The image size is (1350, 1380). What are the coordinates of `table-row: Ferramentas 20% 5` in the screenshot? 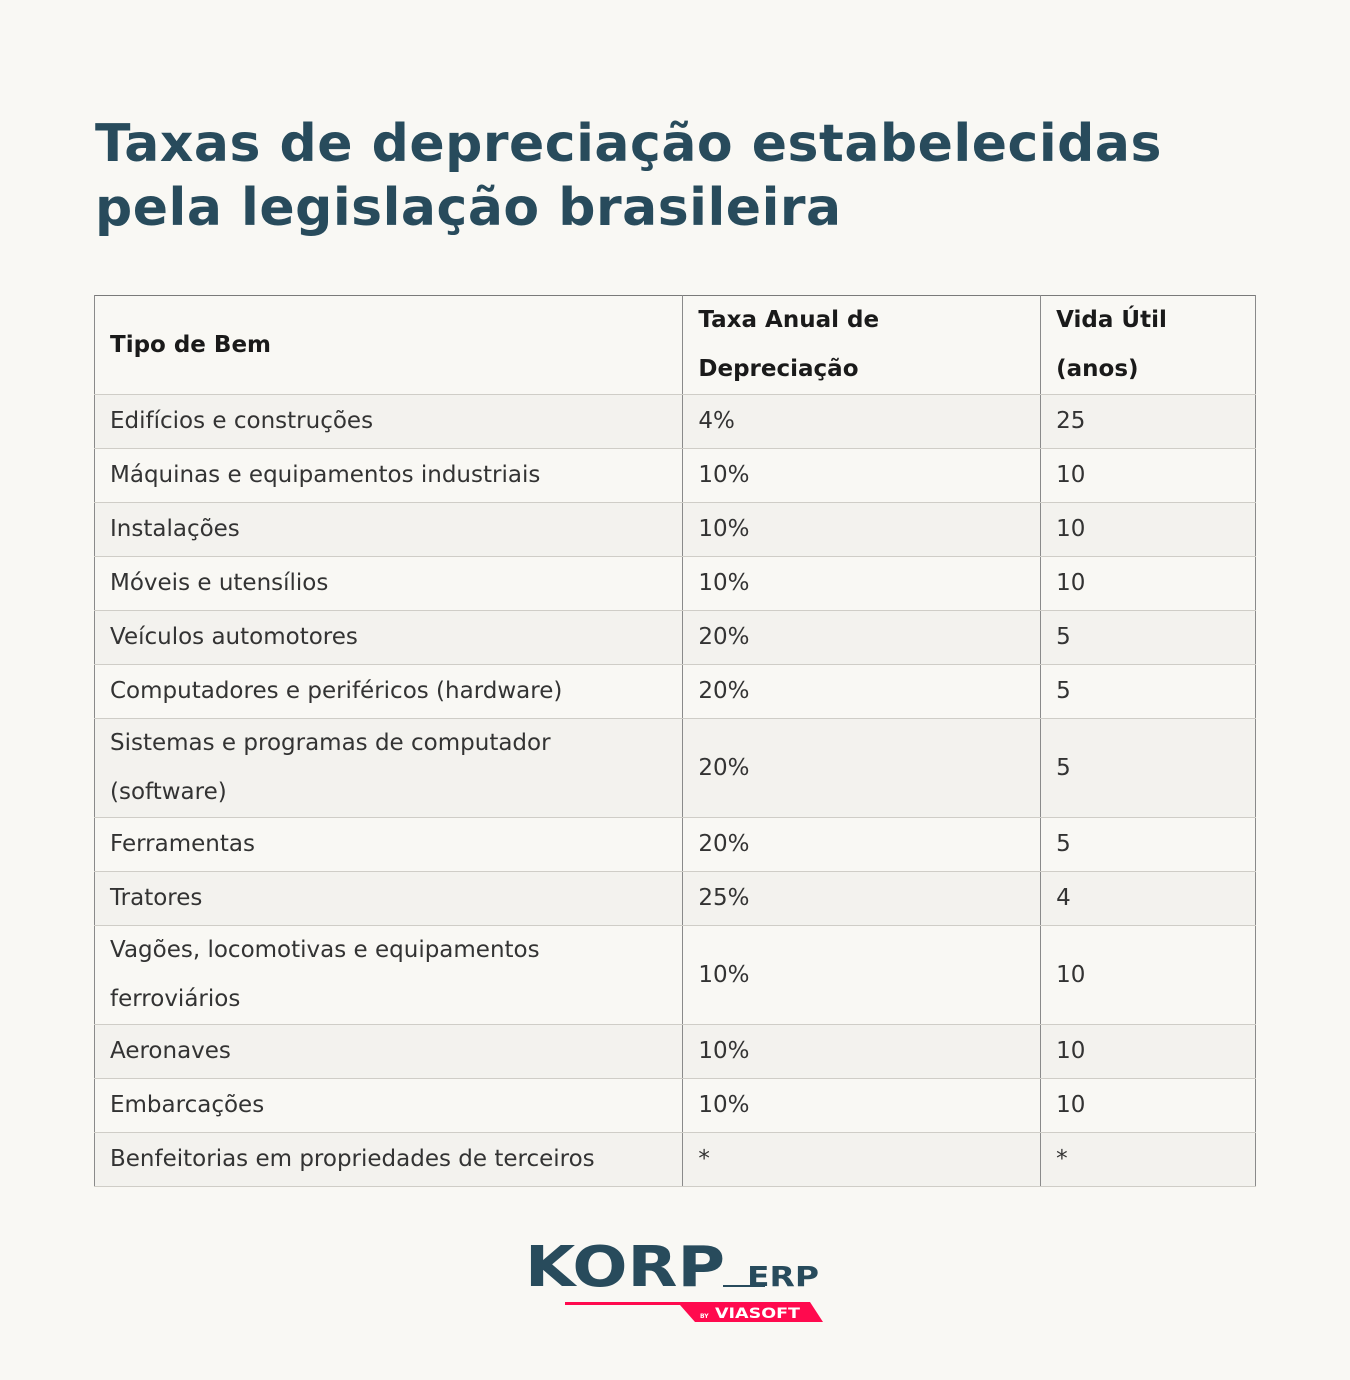 It's located at (674, 844).